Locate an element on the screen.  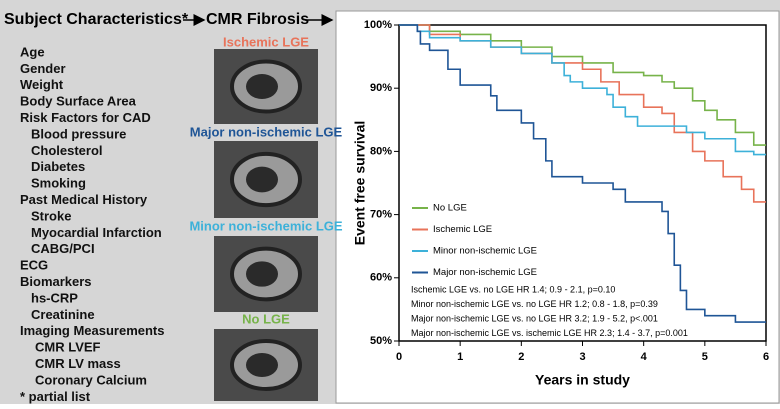
y-tick-label: 100% is located at coordinates (378, 25).